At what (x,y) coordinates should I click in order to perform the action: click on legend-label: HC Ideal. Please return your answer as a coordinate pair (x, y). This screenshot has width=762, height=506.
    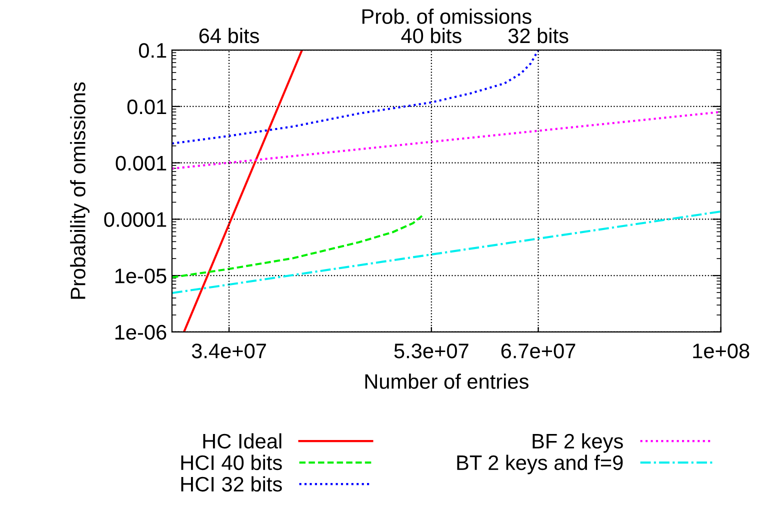
    Looking at the image, I should click on (242, 441).